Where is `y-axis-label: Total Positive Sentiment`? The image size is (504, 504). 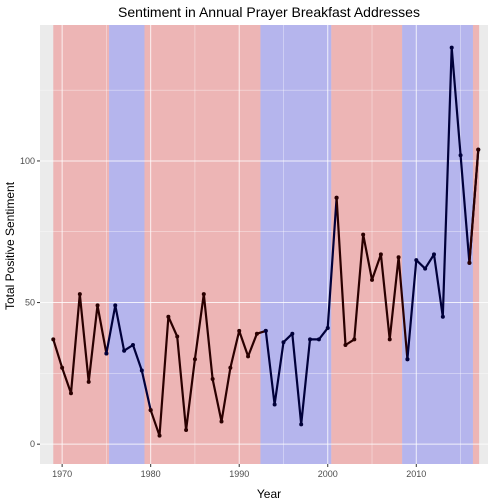 y-axis-label: Total Positive Sentiment is located at coordinates (10, 245).